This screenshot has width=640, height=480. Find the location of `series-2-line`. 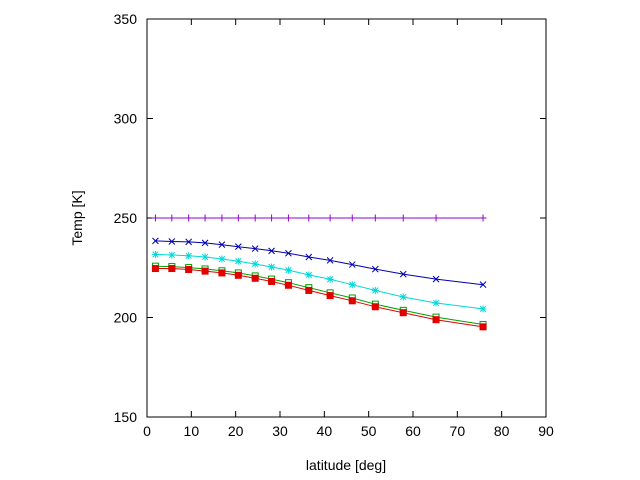

series-2-line is located at coordinates (319, 263).